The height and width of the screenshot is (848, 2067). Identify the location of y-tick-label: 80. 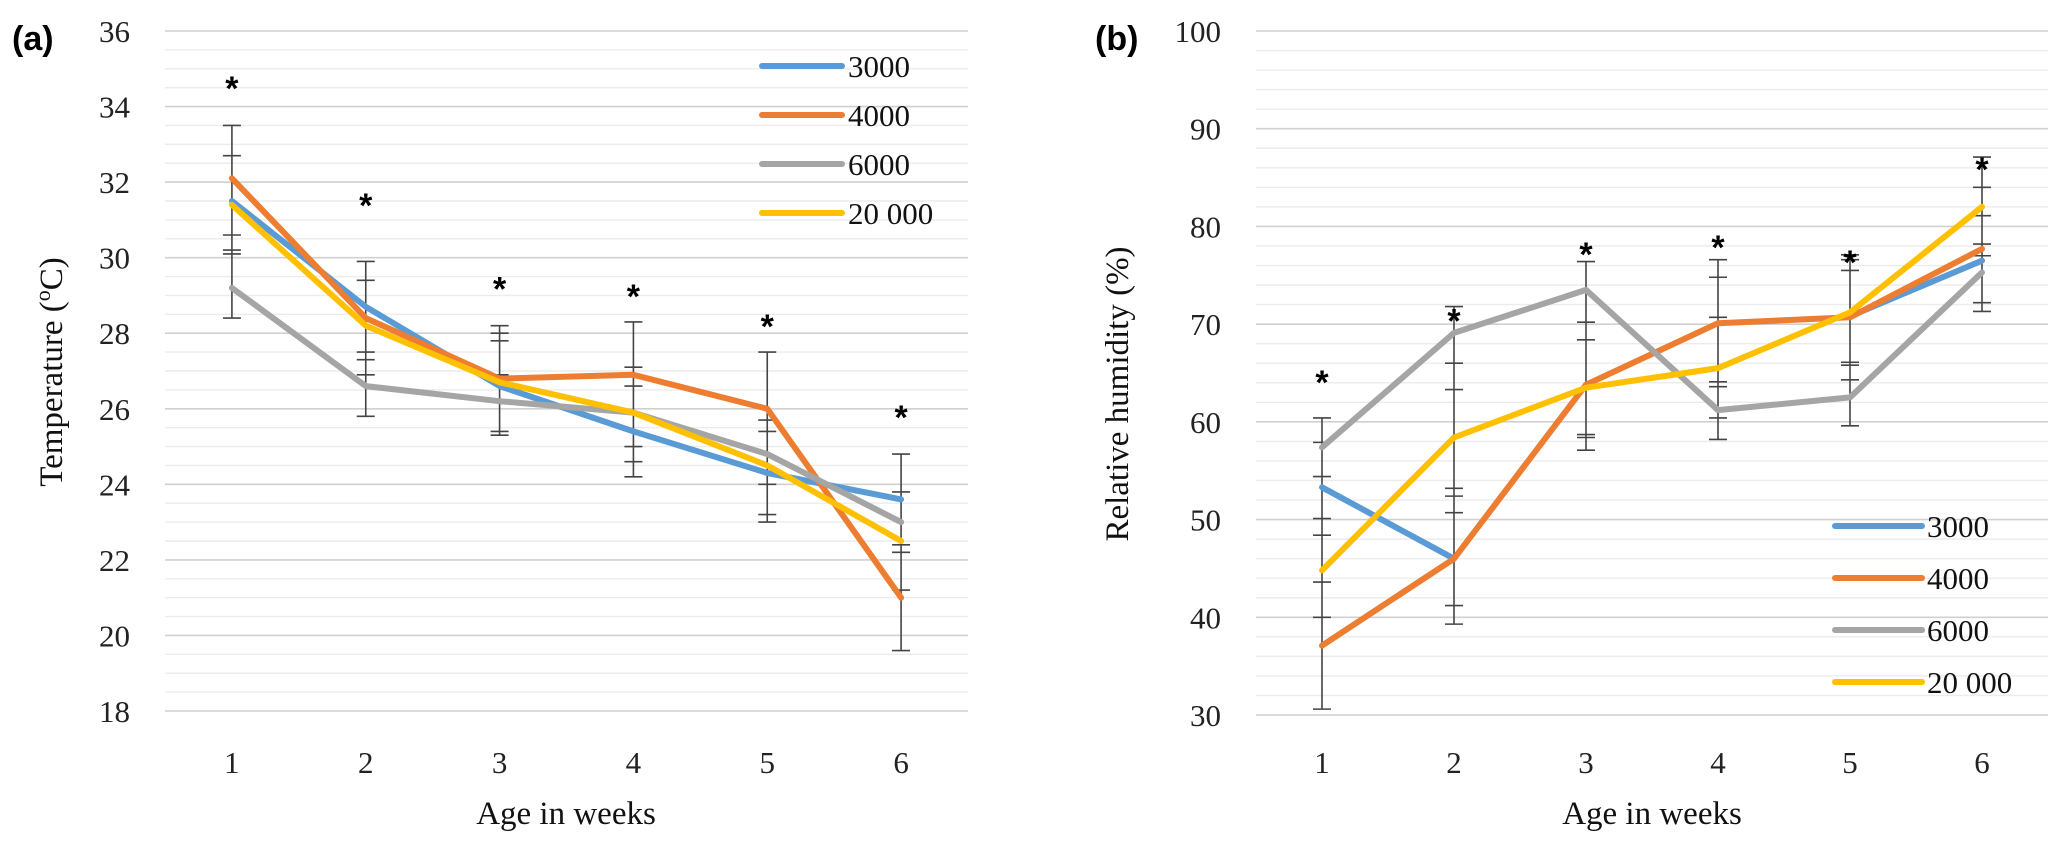
(1205, 226).